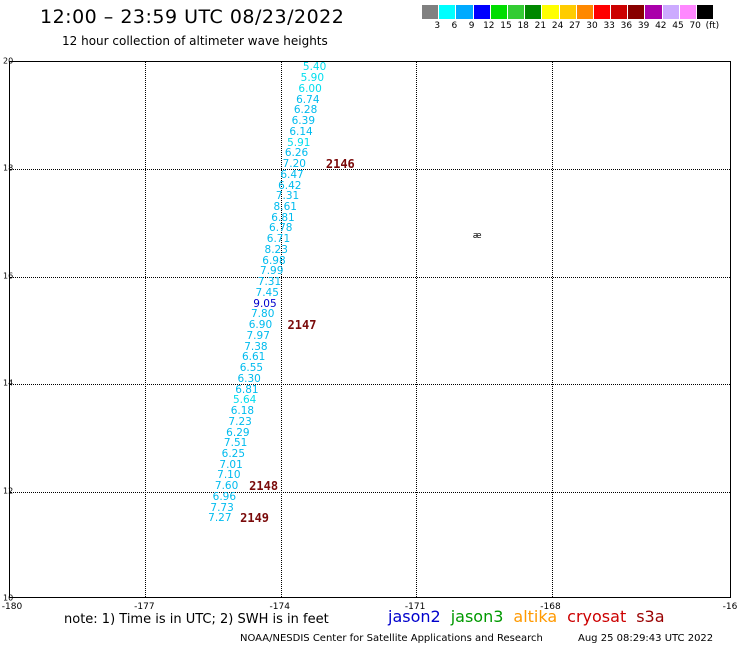 Image resolution: width=740 pixels, height=650 pixels. What do you see at coordinates (265, 303) in the screenshot?
I see `wave-height-point: 9.05` at bounding box center [265, 303].